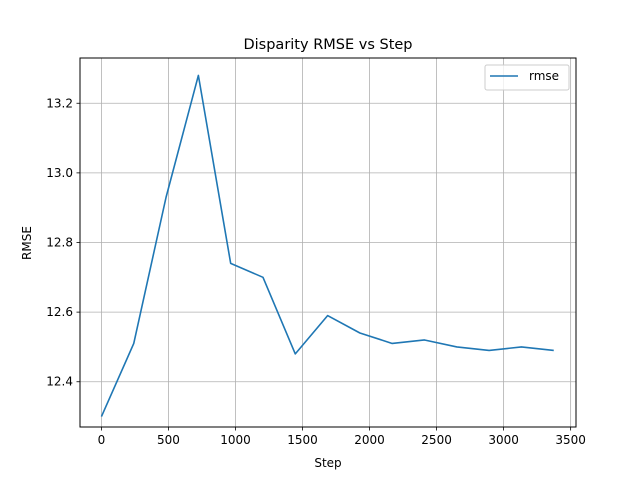 Image resolution: width=640 pixels, height=480 pixels. Describe the element at coordinates (570, 440) in the screenshot. I see `x-tick-label: 3500` at that location.